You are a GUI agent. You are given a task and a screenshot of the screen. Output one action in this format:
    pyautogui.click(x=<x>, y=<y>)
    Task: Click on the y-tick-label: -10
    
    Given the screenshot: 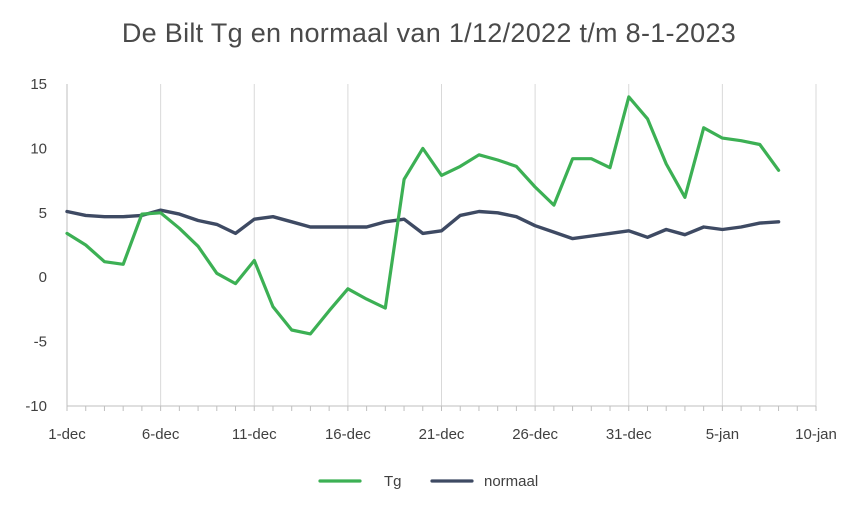 What is the action you would take?
    pyautogui.click(x=36, y=406)
    